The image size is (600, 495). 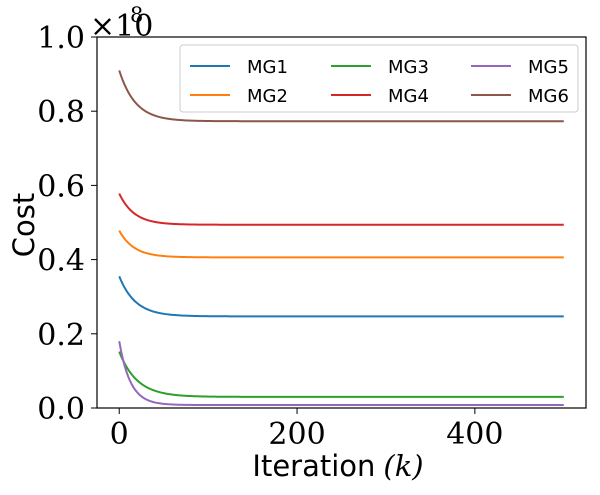 What do you see at coordinates (548, 67) in the screenshot?
I see `legend-label-mg5: MG5` at bounding box center [548, 67].